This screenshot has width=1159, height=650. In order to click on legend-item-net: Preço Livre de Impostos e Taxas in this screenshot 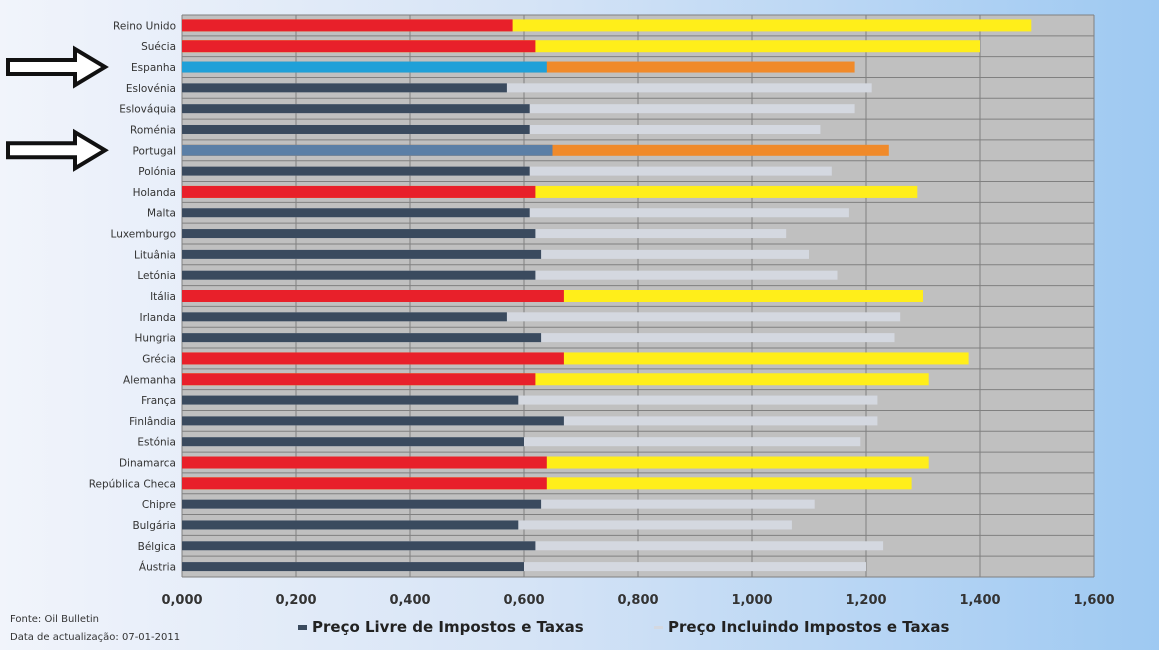, I will do `click(441, 627)`.